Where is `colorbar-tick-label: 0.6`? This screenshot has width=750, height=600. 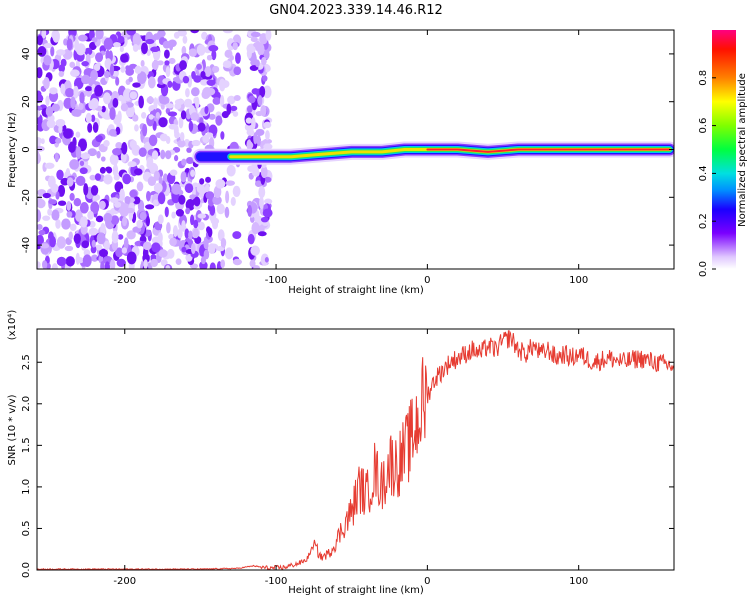 colorbar-tick-label: 0.6 is located at coordinates (703, 126).